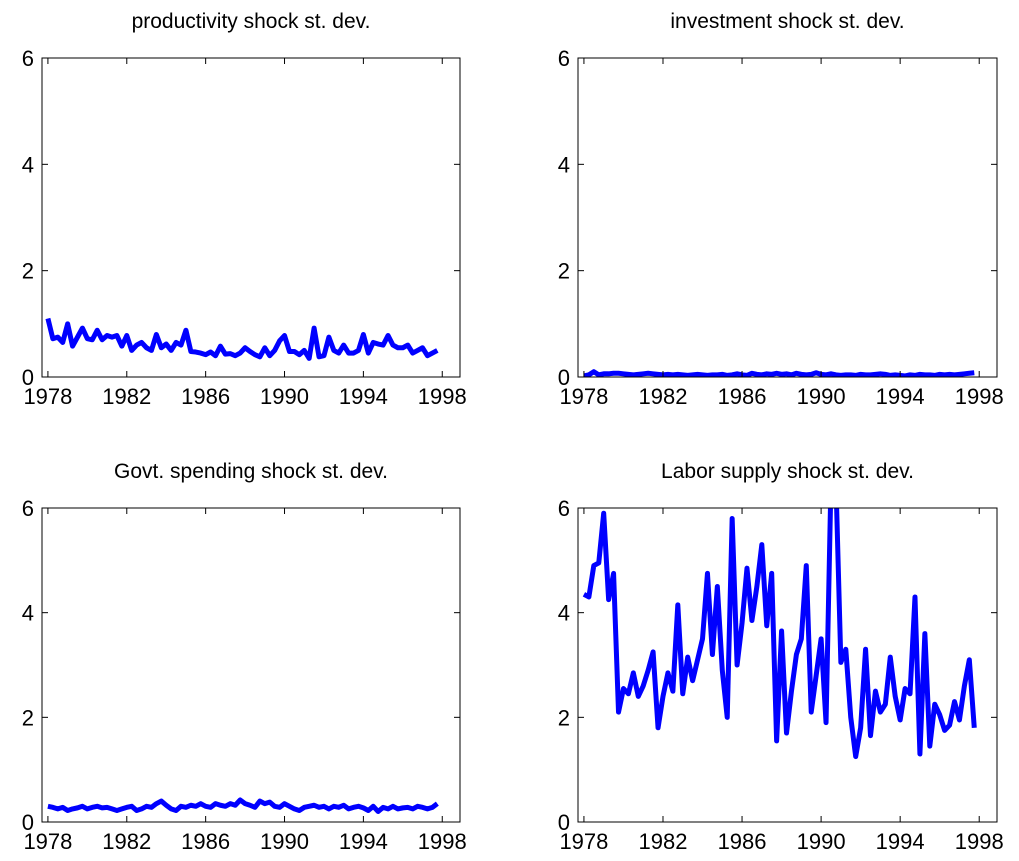  Describe the element at coordinates (787, 471) in the screenshot. I see `chart-title: Labor supply shock st. dev.` at that location.